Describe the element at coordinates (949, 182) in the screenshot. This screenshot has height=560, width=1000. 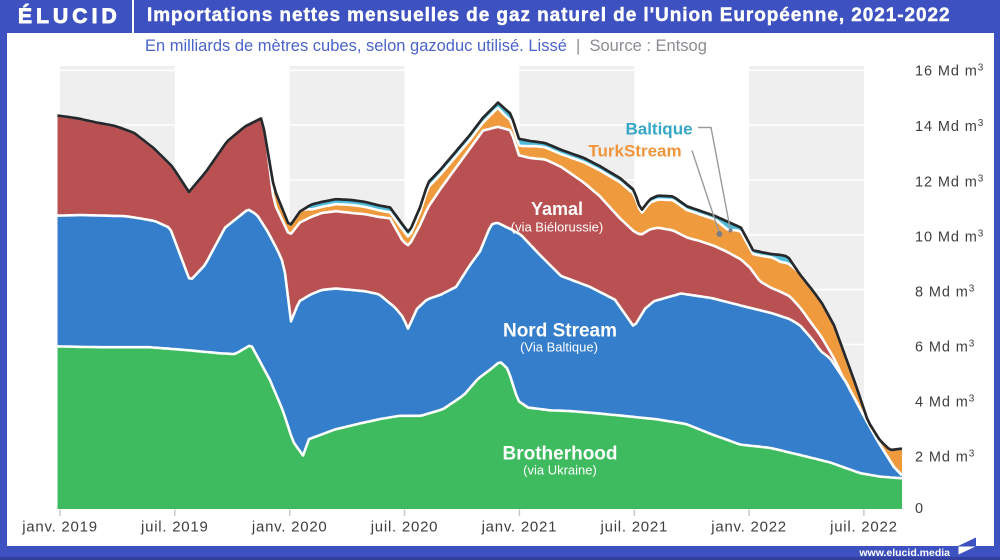
I see `svg-text: 12 Md m3` at that location.